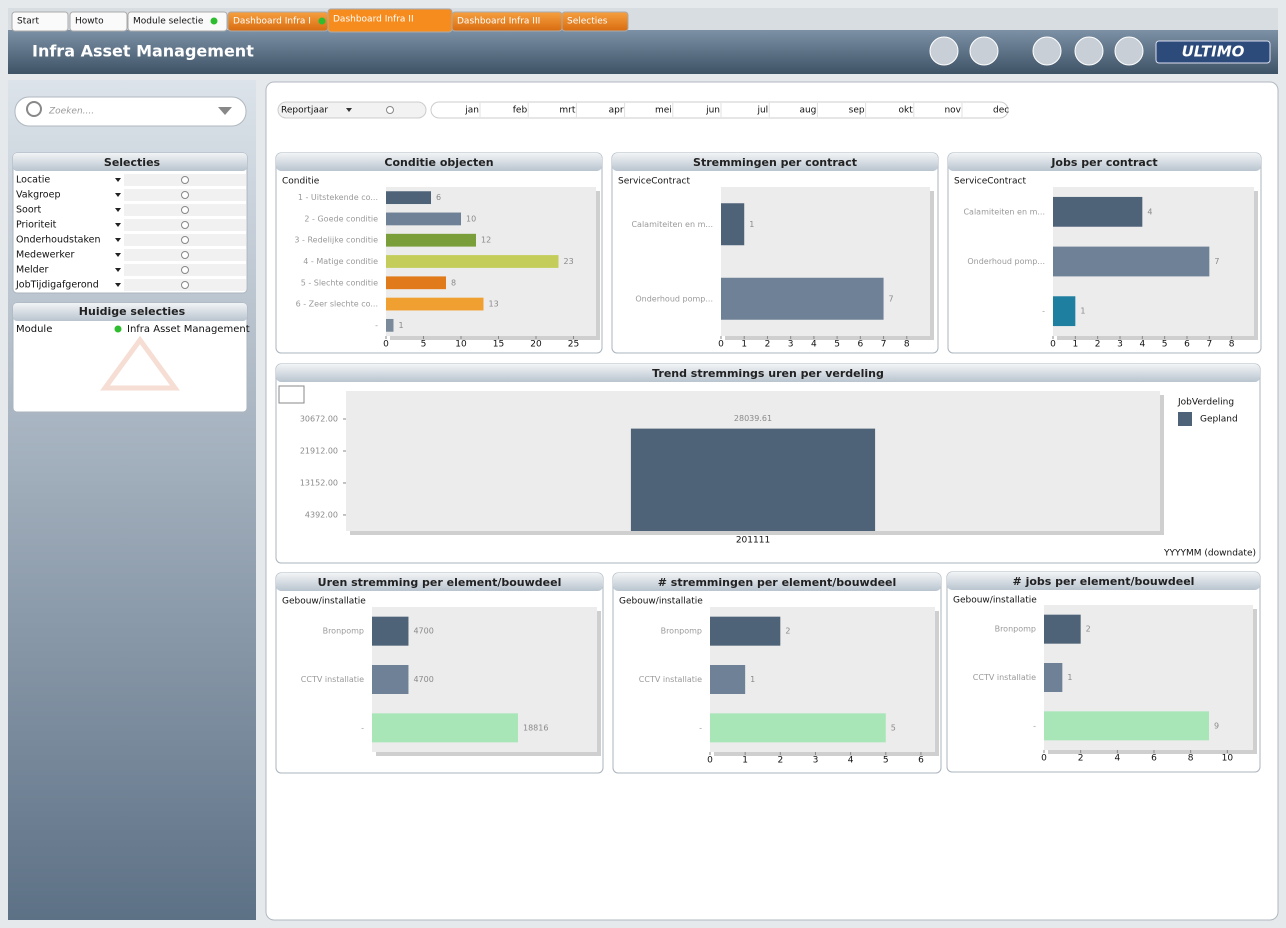  What do you see at coordinates (33, 180) in the screenshot?
I see `field-label: Locatie` at bounding box center [33, 180].